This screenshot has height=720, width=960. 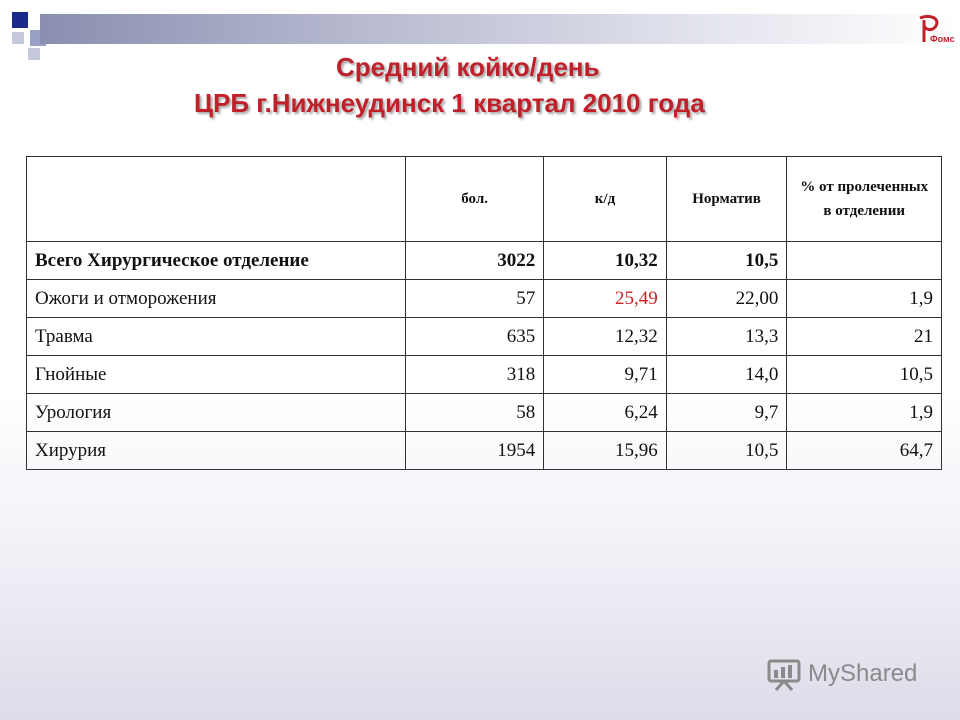 What do you see at coordinates (864, 450) in the screenshot?
I see `row-percent: 64,7` at bounding box center [864, 450].